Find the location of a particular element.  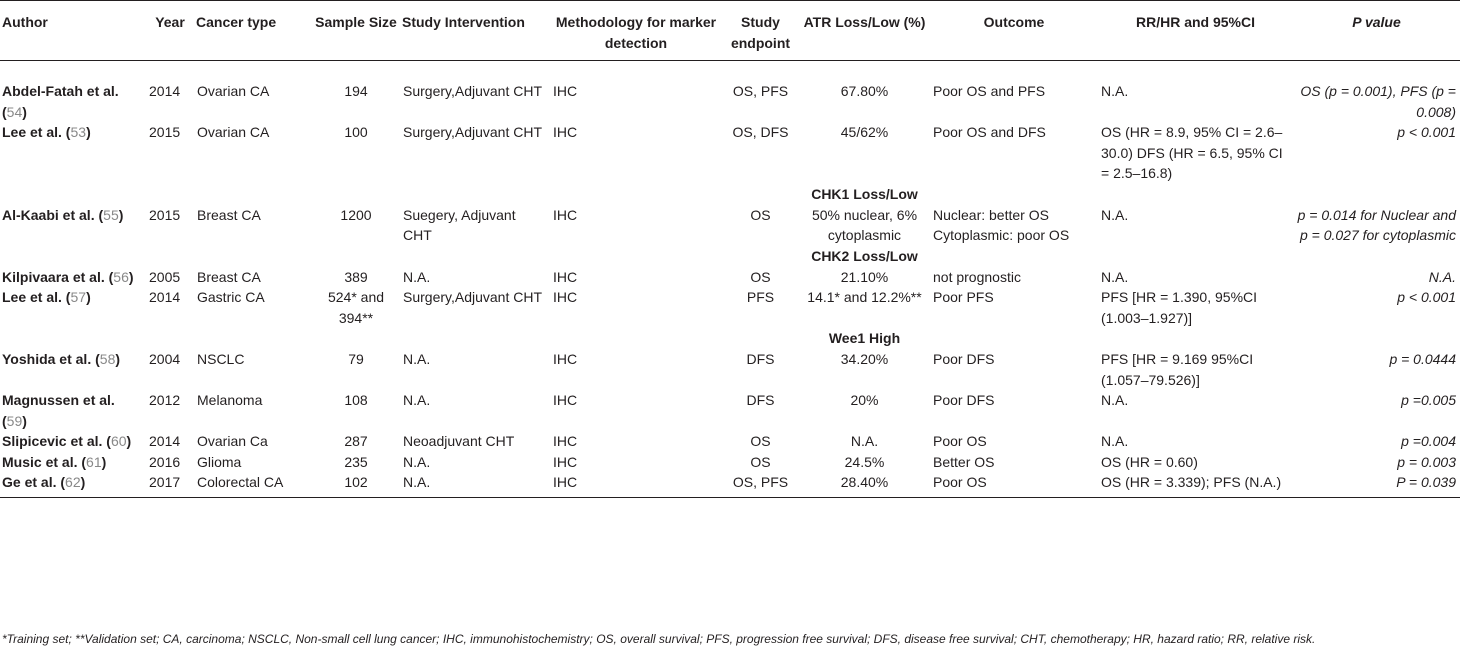

header-cancer-type: Cancer type is located at coordinates (253, 30).